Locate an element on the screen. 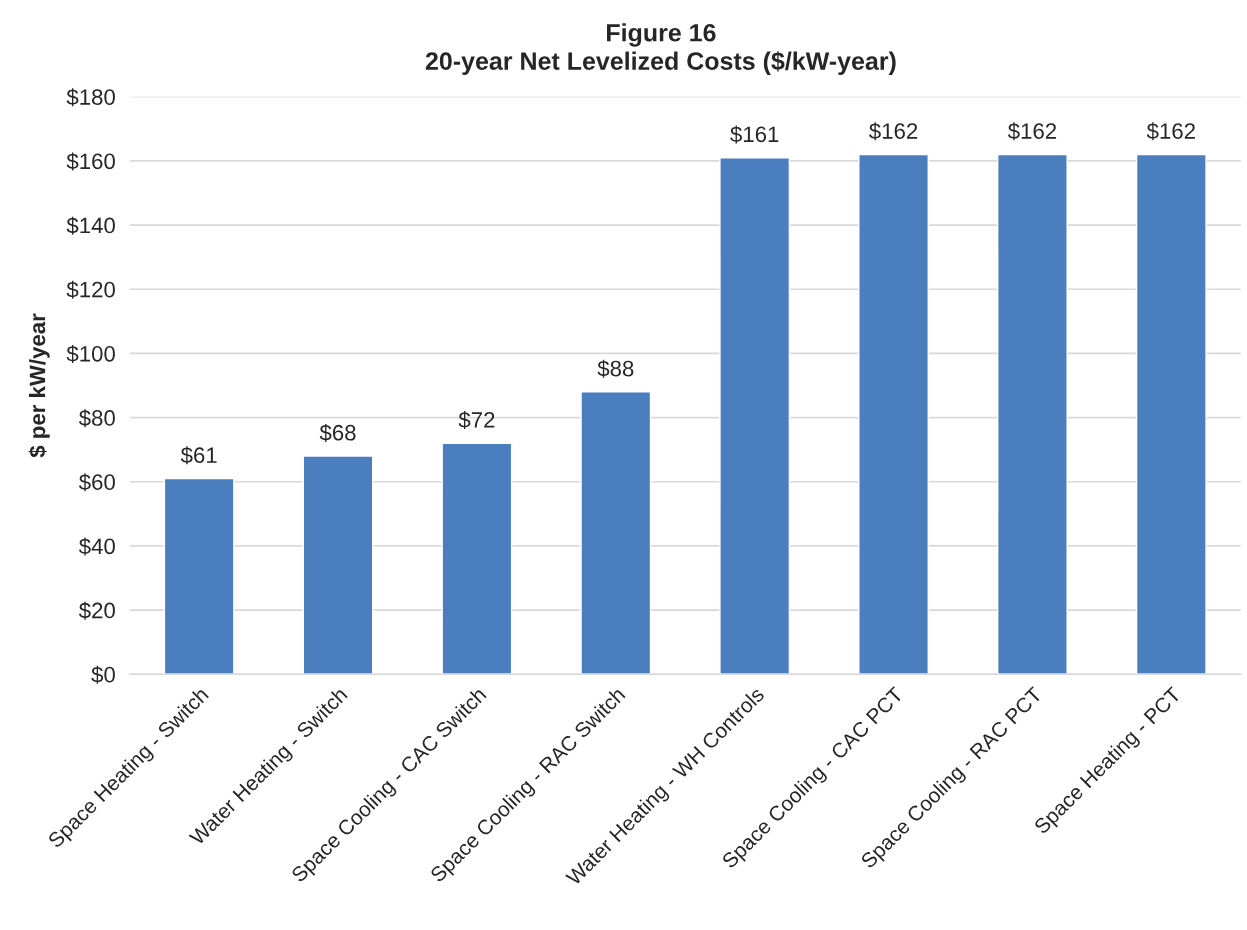 The width and height of the screenshot is (1247, 930). y-tick-label: $100 is located at coordinates (90, 354).